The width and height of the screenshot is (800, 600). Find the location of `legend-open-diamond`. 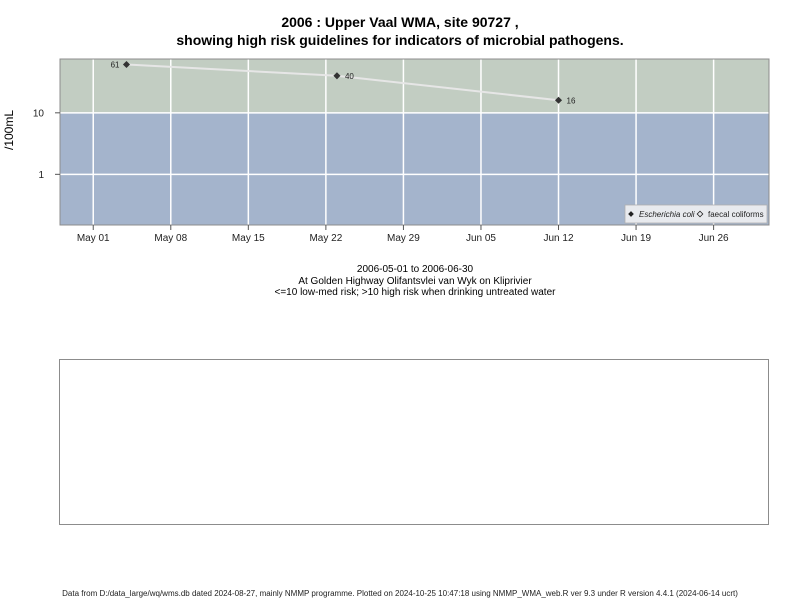

legend-open-diamond is located at coordinates (700, 214).